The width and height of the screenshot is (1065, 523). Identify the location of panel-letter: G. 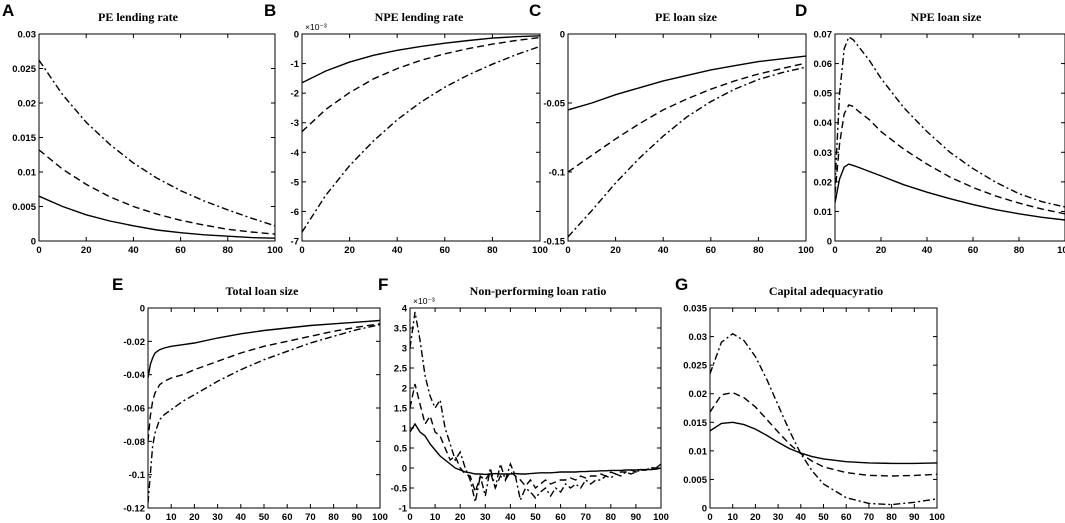
(681, 284).